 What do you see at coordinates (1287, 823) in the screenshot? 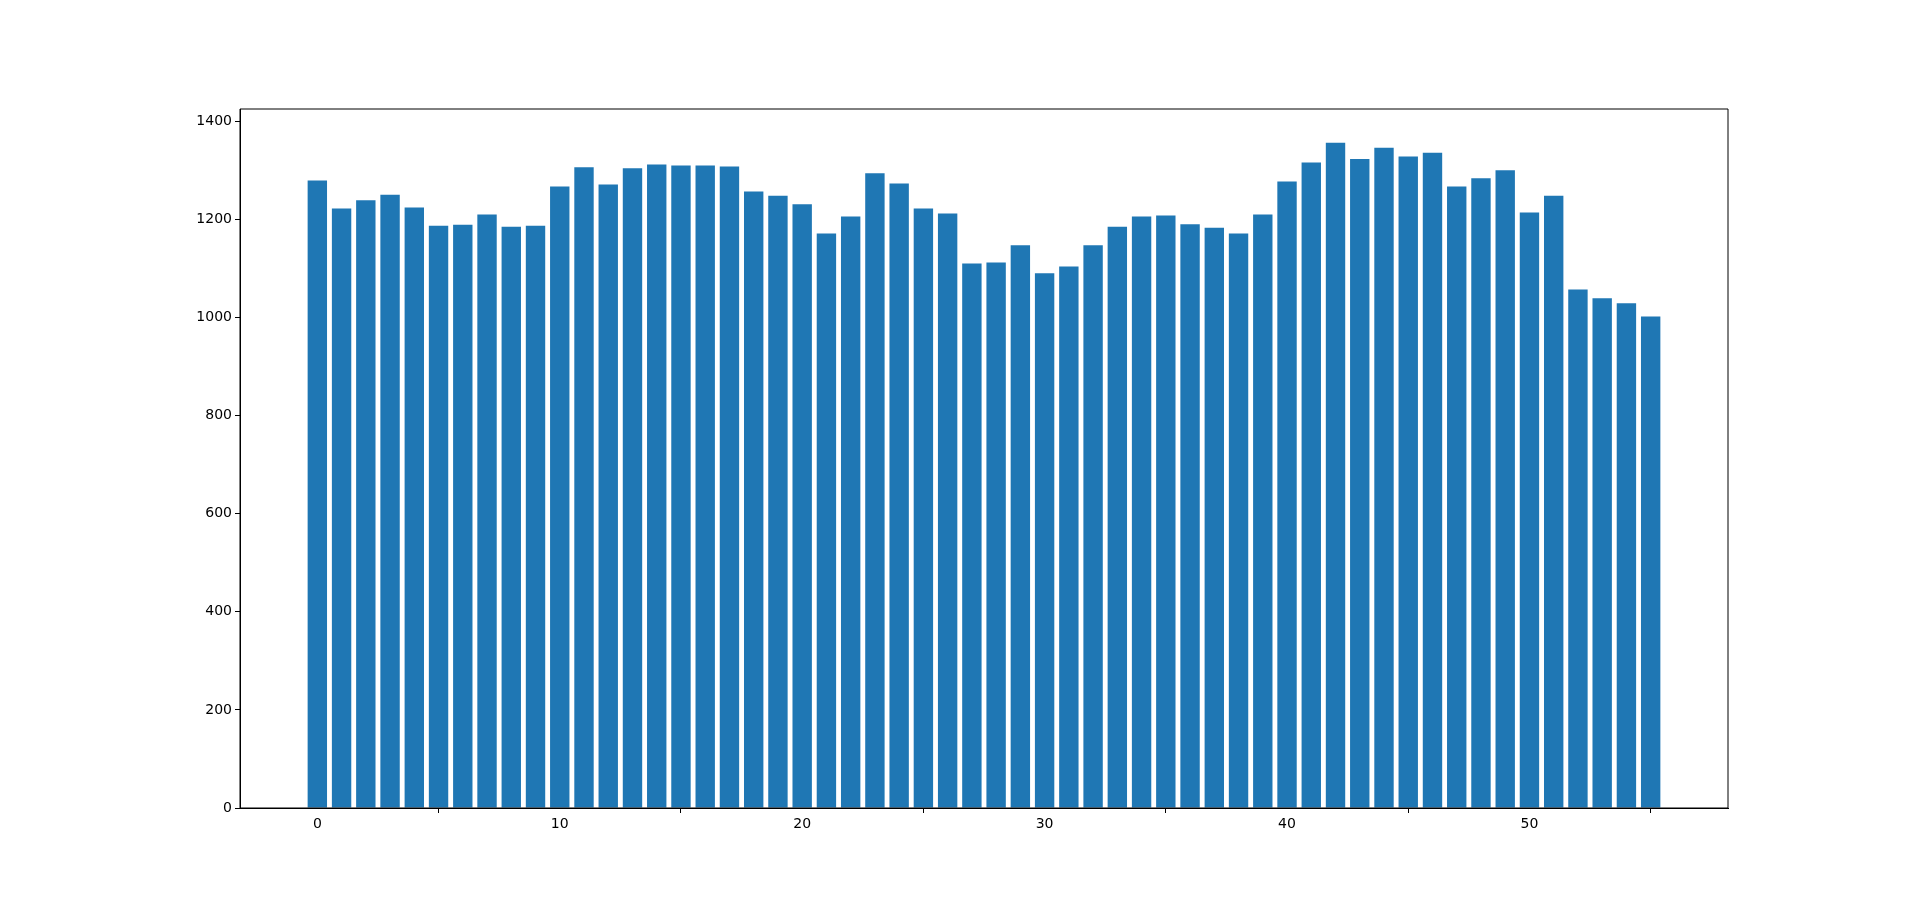
I see `x-tick-label: 40` at bounding box center [1287, 823].